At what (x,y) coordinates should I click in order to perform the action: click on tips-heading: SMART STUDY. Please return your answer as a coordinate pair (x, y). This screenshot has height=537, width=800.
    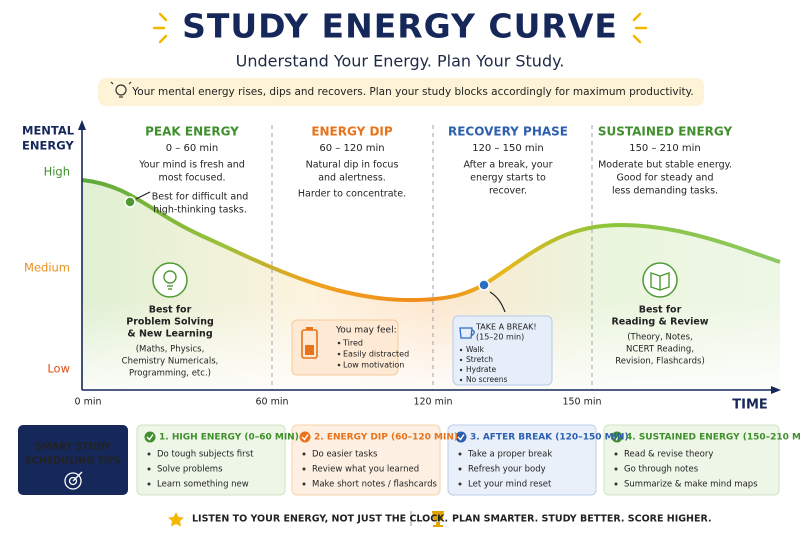
    Looking at the image, I should click on (73, 447).